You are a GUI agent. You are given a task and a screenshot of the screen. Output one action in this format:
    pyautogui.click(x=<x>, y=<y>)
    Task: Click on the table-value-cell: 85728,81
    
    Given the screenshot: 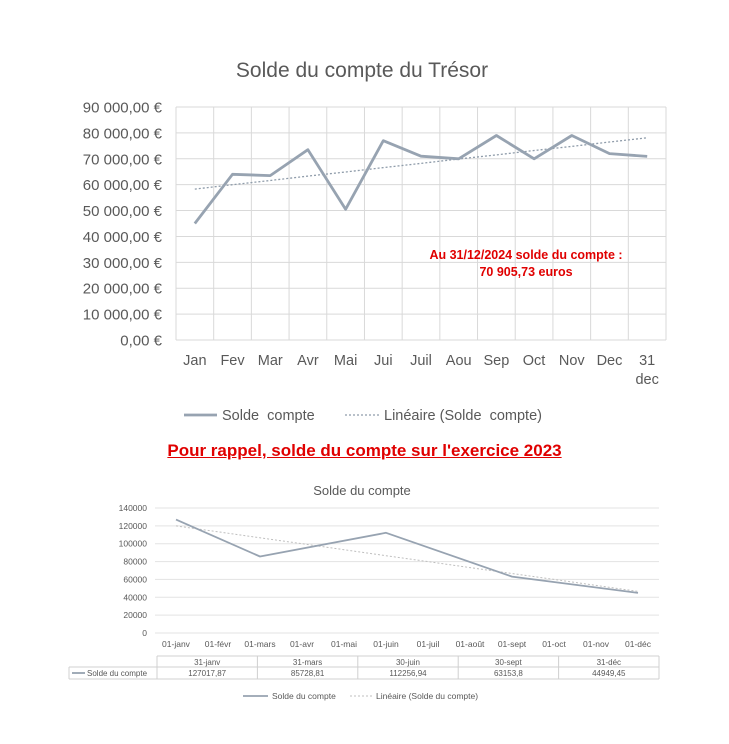 What is the action you would take?
    pyautogui.click(x=308, y=673)
    